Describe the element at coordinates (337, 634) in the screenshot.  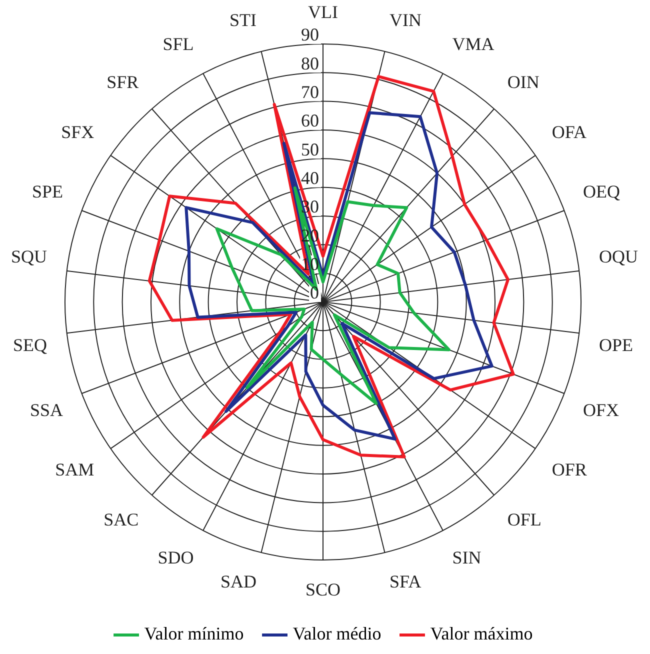
I see `legend-label: Valor médio` at that location.